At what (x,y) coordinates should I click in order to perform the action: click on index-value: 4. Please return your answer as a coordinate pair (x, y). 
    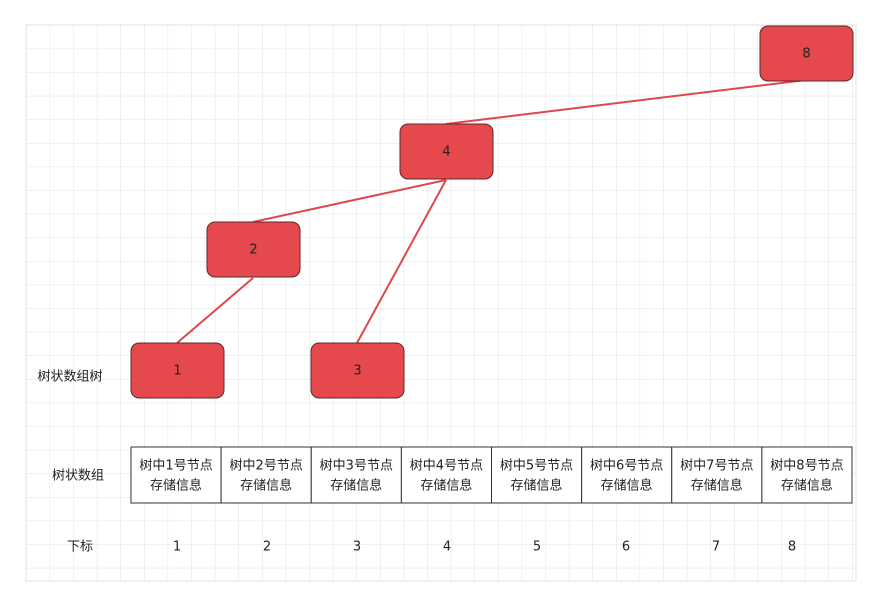
    Looking at the image, I should click on (447, 547).